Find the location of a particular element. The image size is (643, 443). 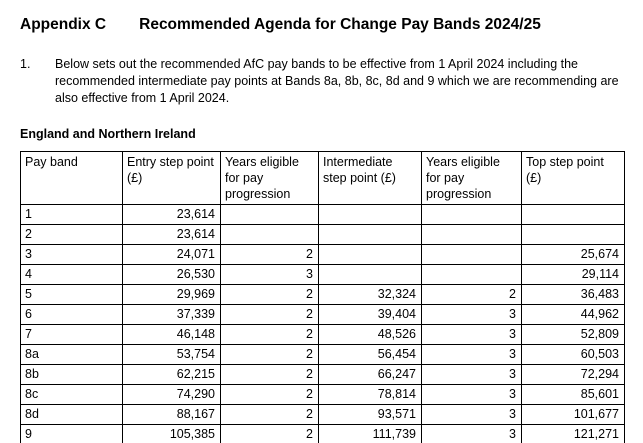

table-cell: 29,114 is located at coordinates (573, 274).